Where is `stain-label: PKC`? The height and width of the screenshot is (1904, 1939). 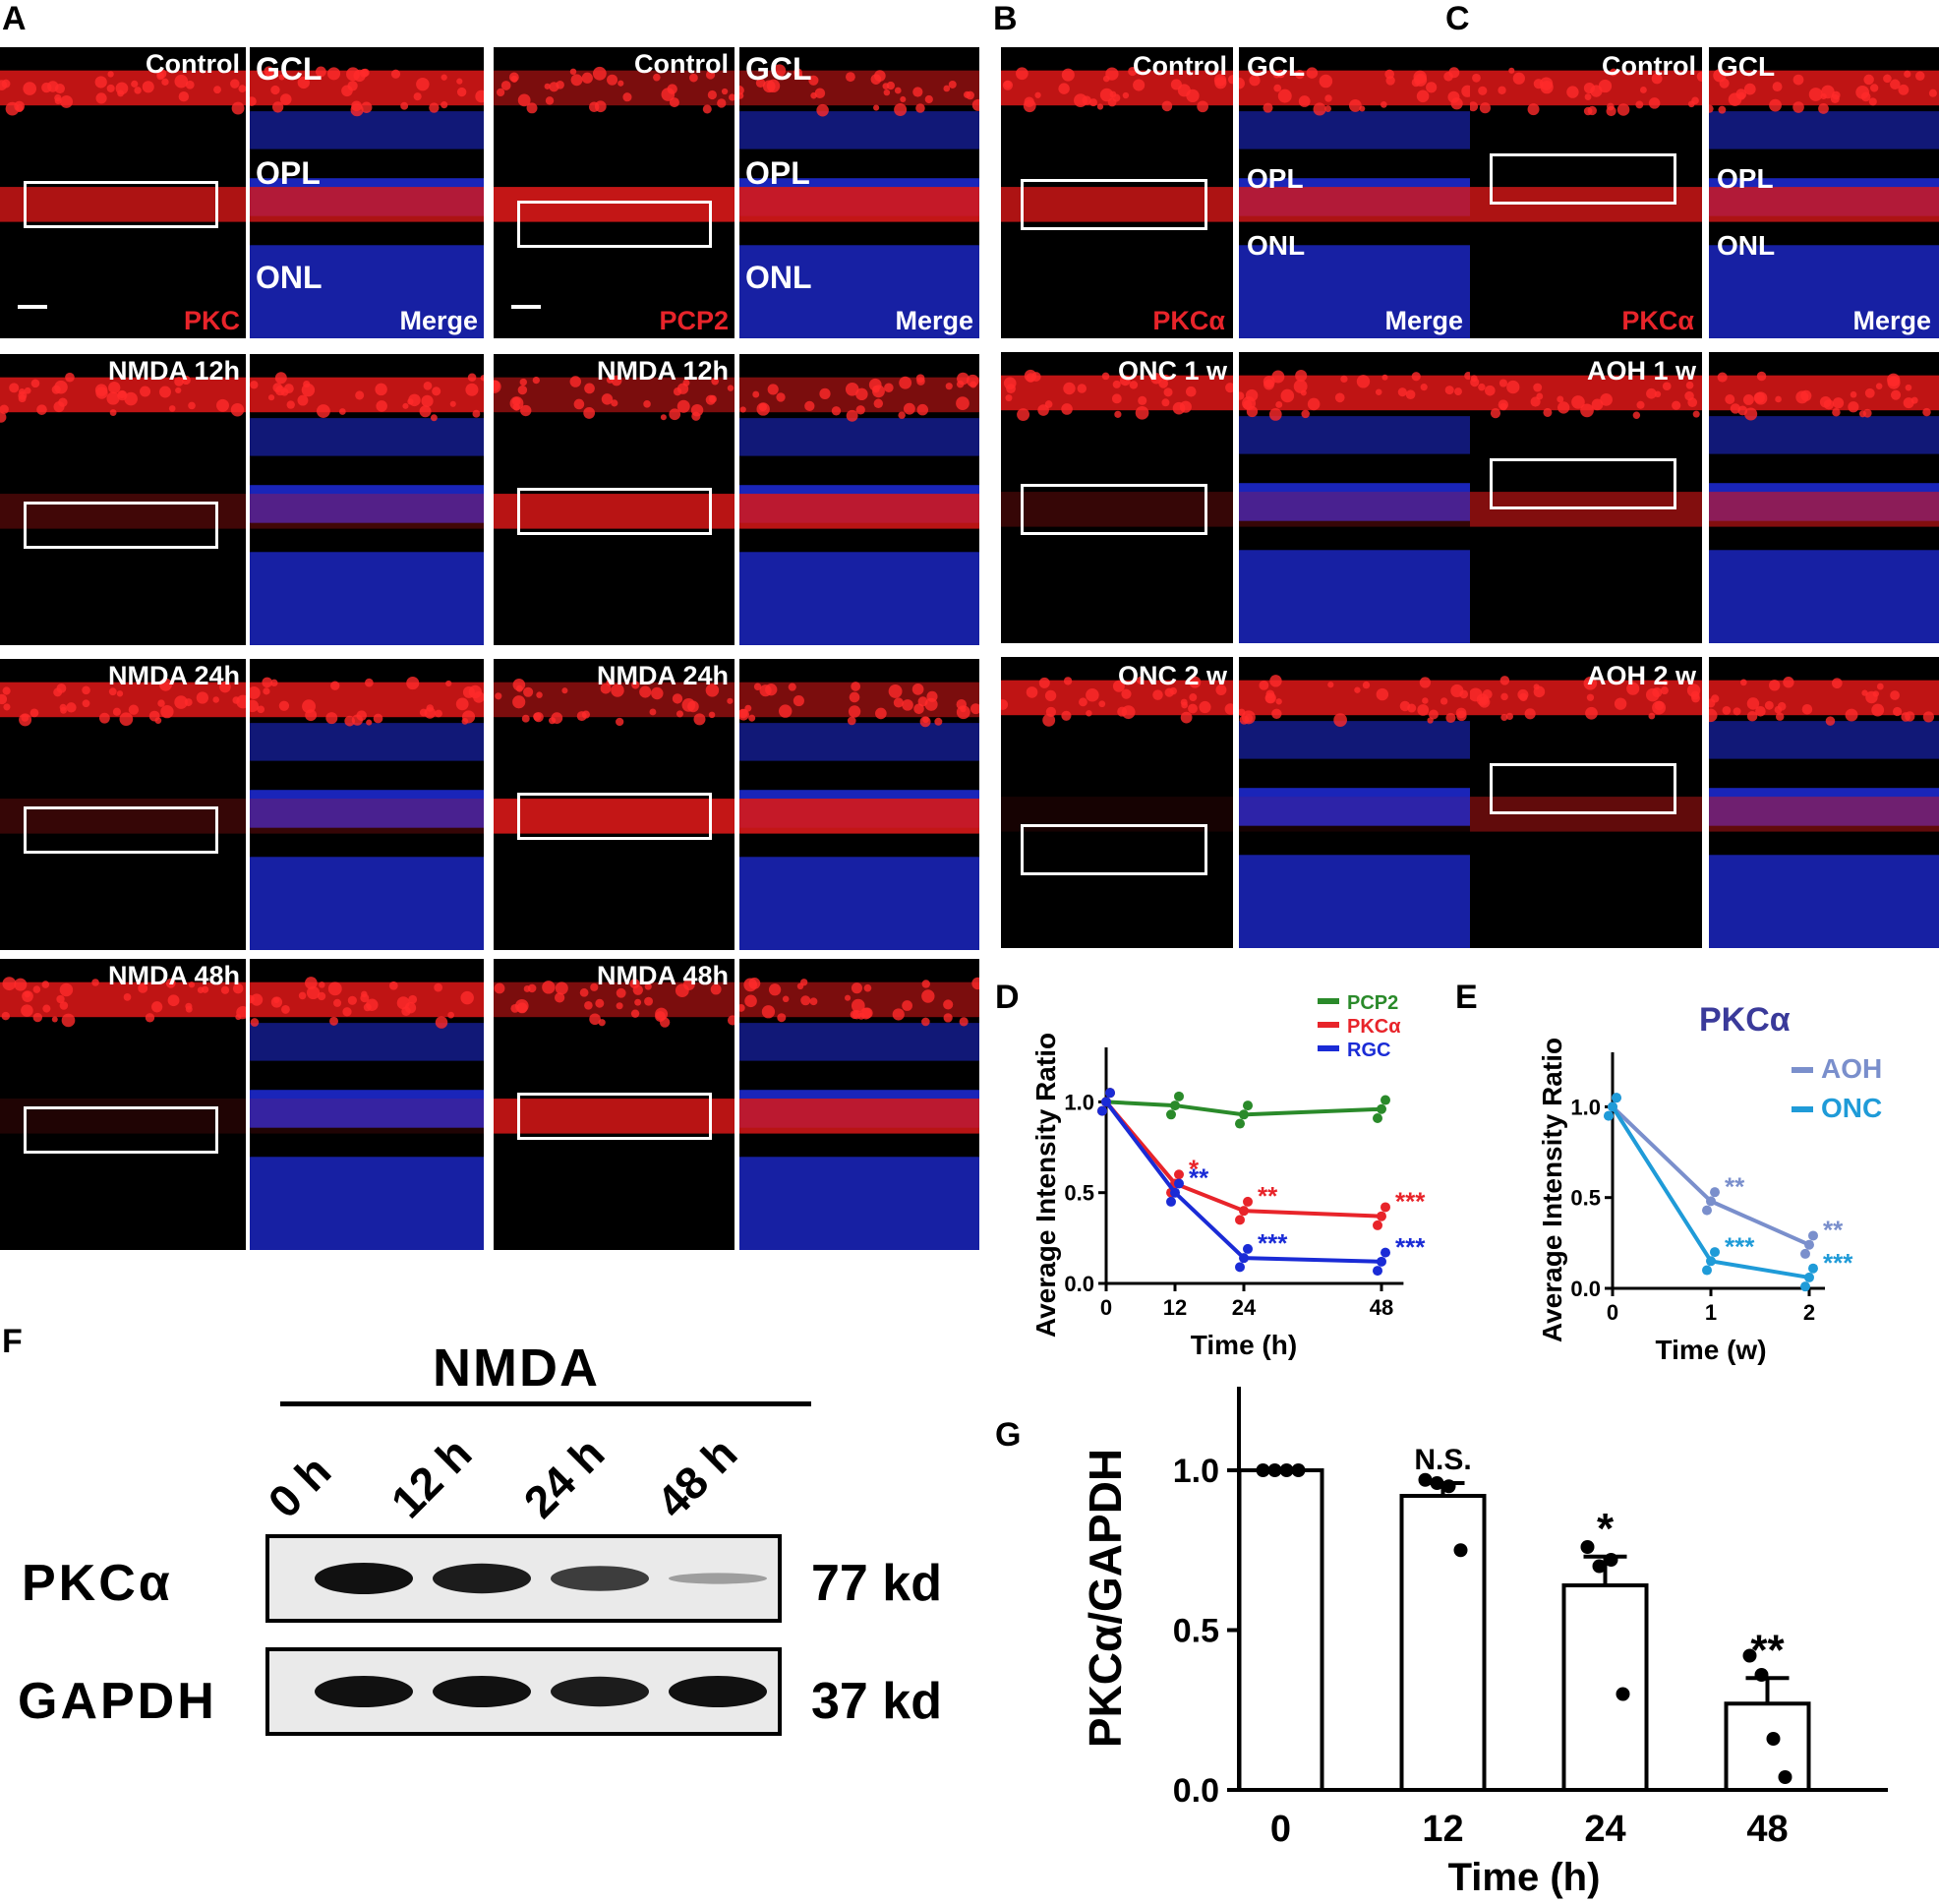
stain-label: PKC is located at coordinates (212, 321).